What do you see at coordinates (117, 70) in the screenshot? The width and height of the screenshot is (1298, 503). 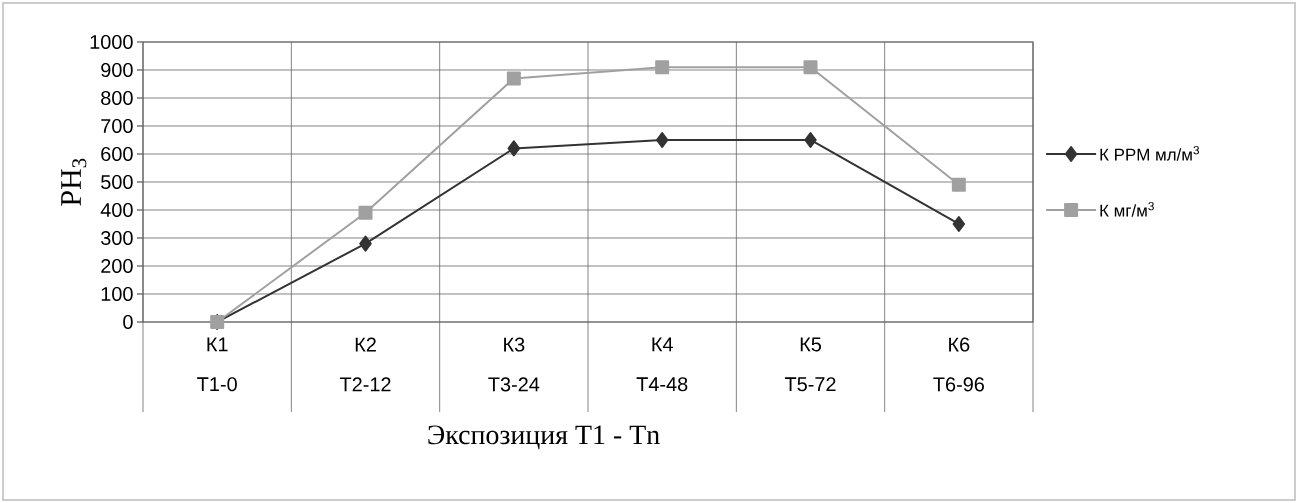 I see `y-tick-label: 900` at bounding box center [117, 70].